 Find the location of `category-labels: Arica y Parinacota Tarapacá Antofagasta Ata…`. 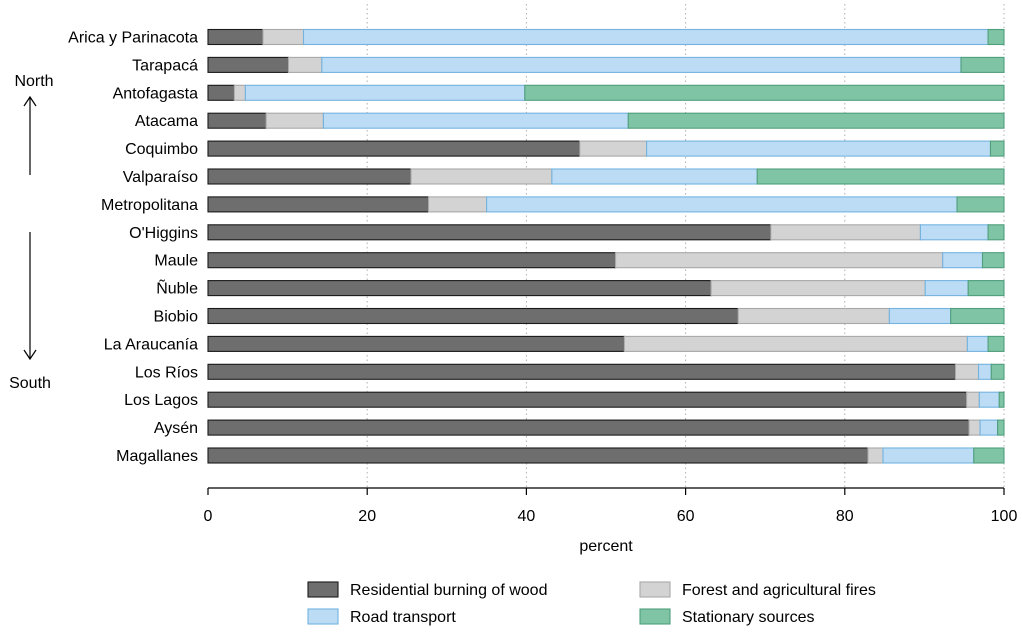

category-labels: Arica y Parinacota Tarapacá Antofagasta Ata… is located at coordinates (133, 248).